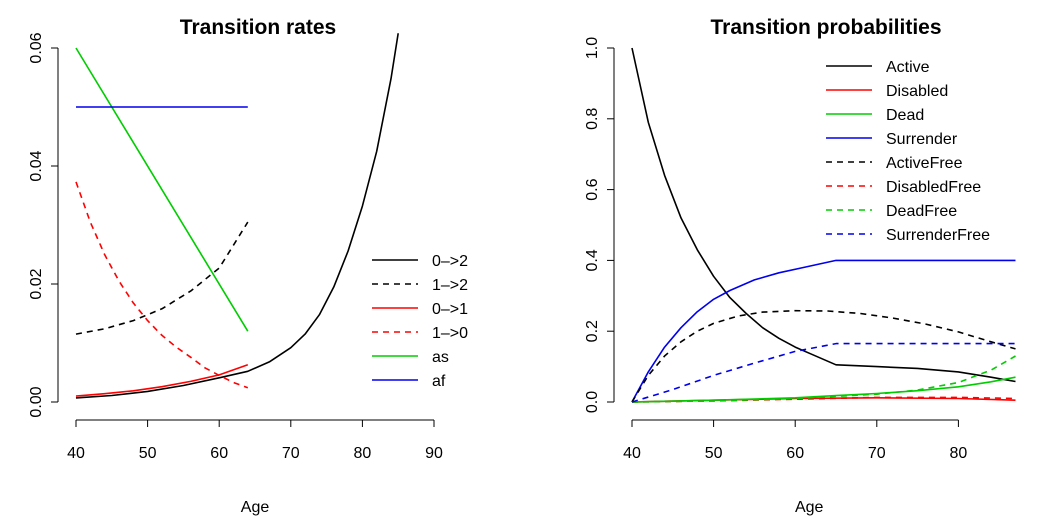  What do you see at coordinates (592, 402) in the screenshot?
I see `y-tick-label: 0.0` at bounding box center [592, 402].